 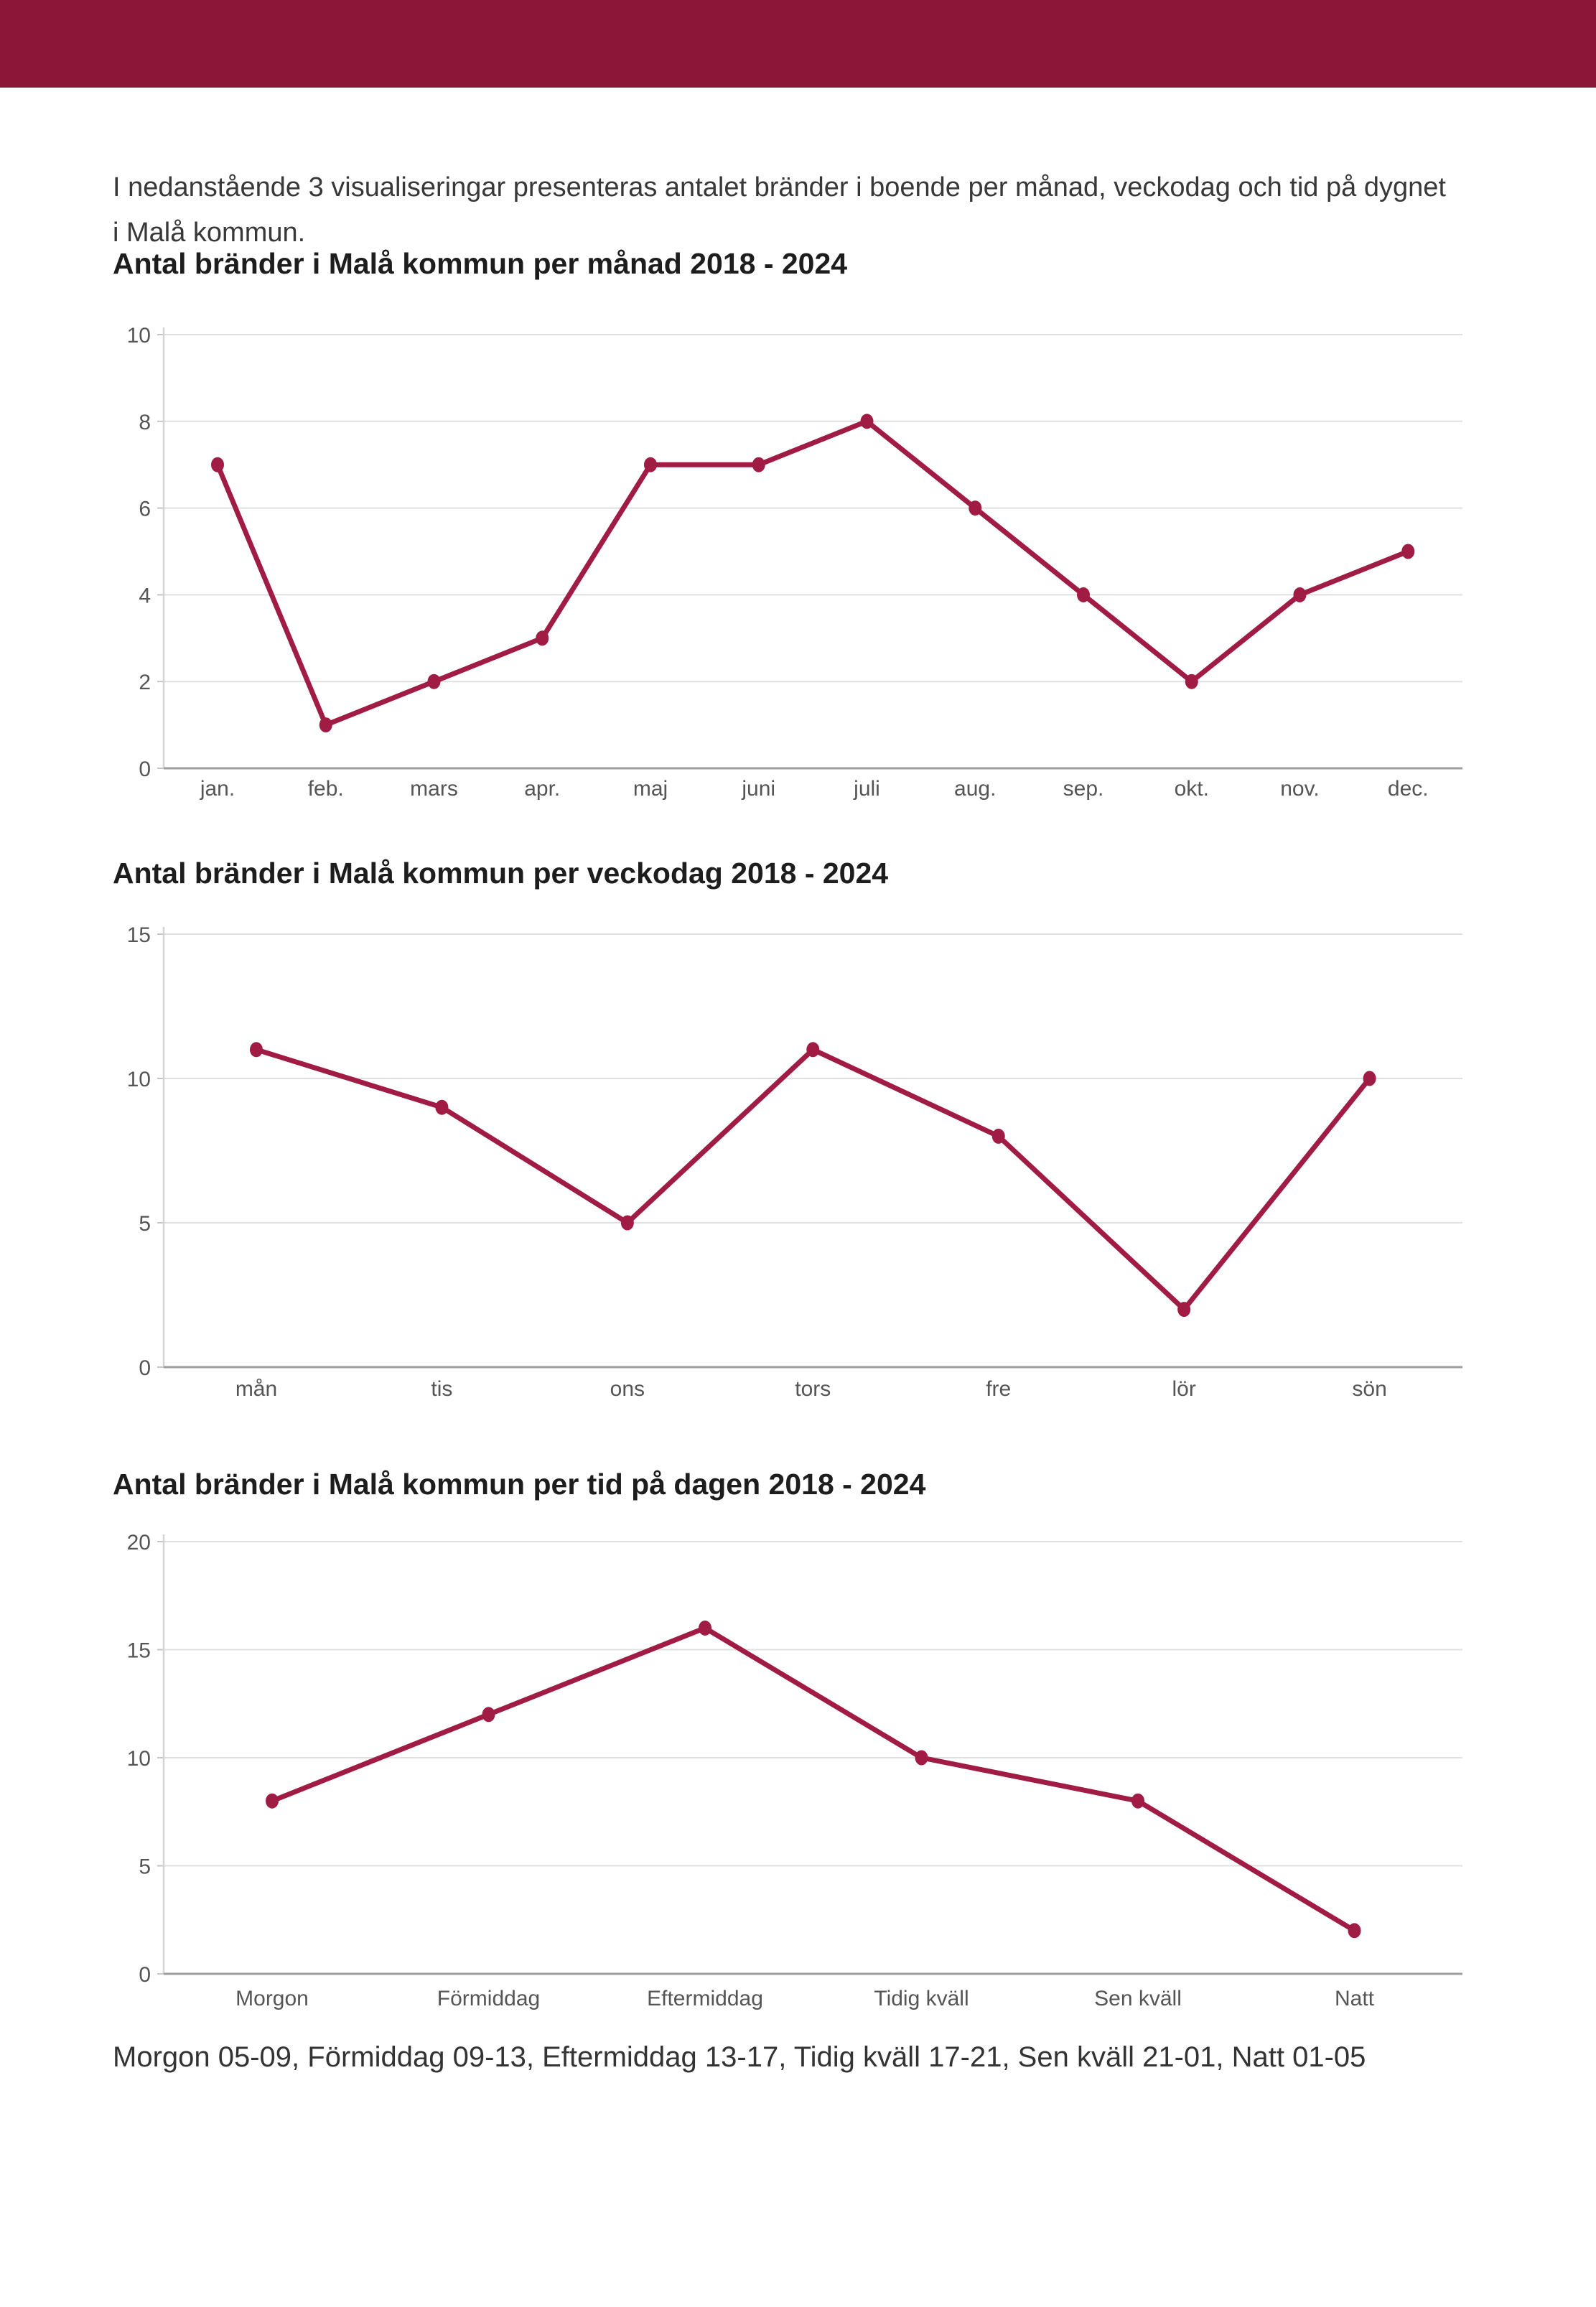 I want to click on x-tick-label: Natt, so click(x=1355, y=1998).